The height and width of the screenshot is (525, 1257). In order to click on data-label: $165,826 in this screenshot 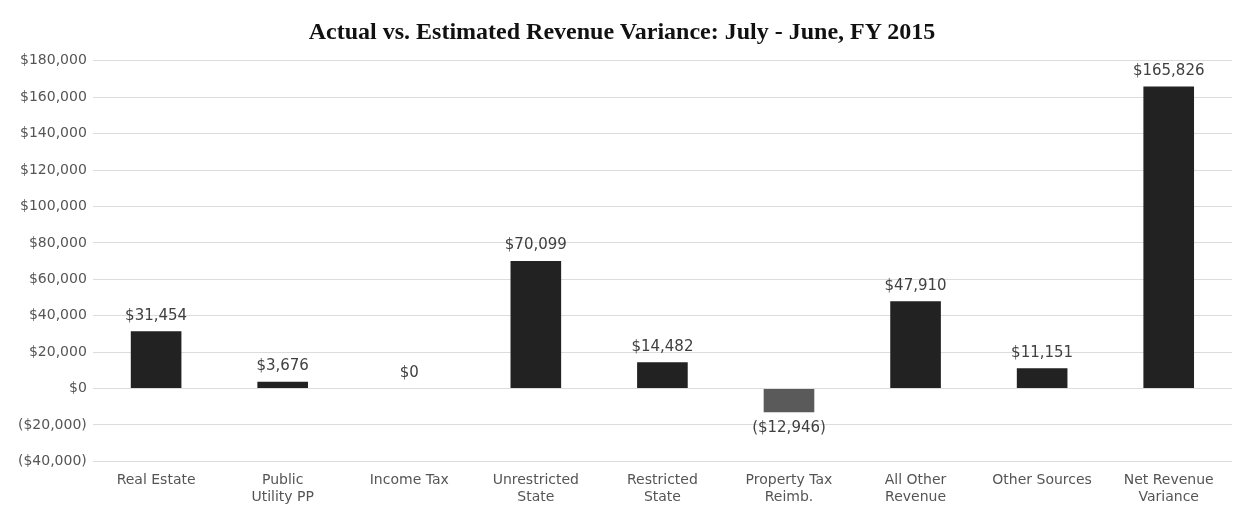, I will do `click(1168, 70)`.